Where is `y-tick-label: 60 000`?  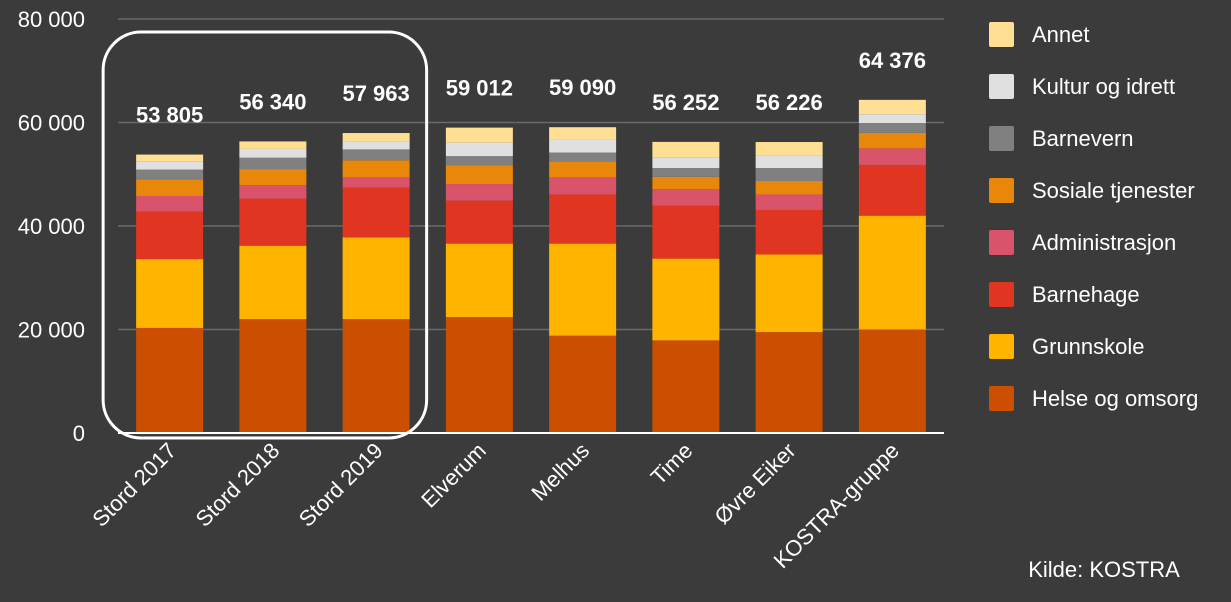
y-tick-label: 60 000 is located at coordinates (51, 123).